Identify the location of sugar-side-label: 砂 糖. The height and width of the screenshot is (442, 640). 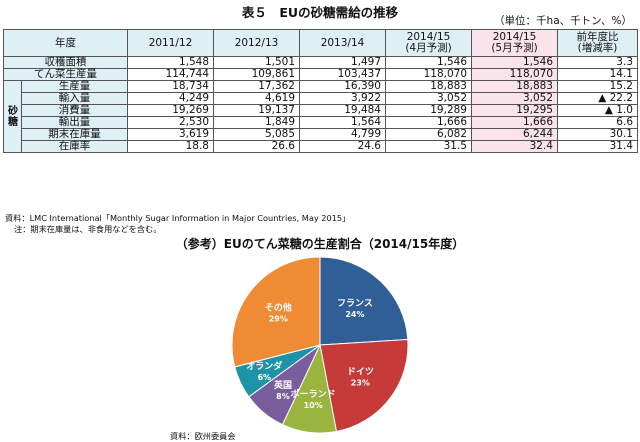
(12, 116).